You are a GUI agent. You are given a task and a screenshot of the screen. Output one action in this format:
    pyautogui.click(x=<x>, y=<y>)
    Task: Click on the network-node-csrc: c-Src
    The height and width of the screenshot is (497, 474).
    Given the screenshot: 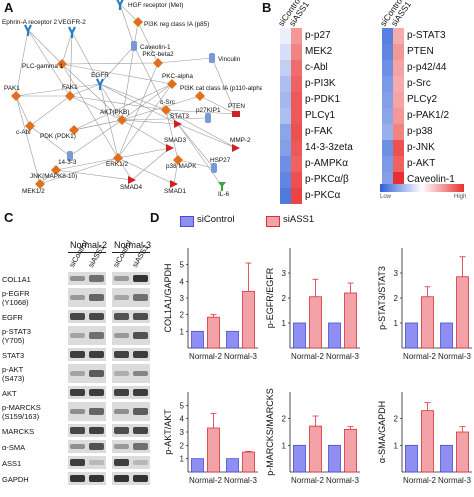 What is the action you would take?
    pyautogui.click(x=168, y=107)
    